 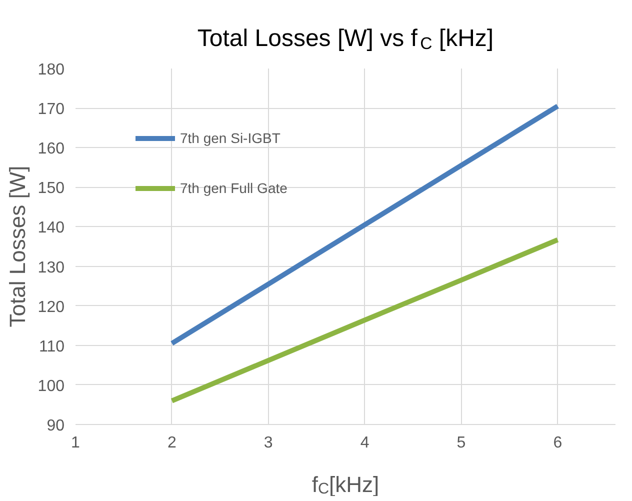 What do you see at coordinates (17, 247) in the screenshot?
I see `y-axis-title: Total Losses [W]` at bounding box center [17, 247].